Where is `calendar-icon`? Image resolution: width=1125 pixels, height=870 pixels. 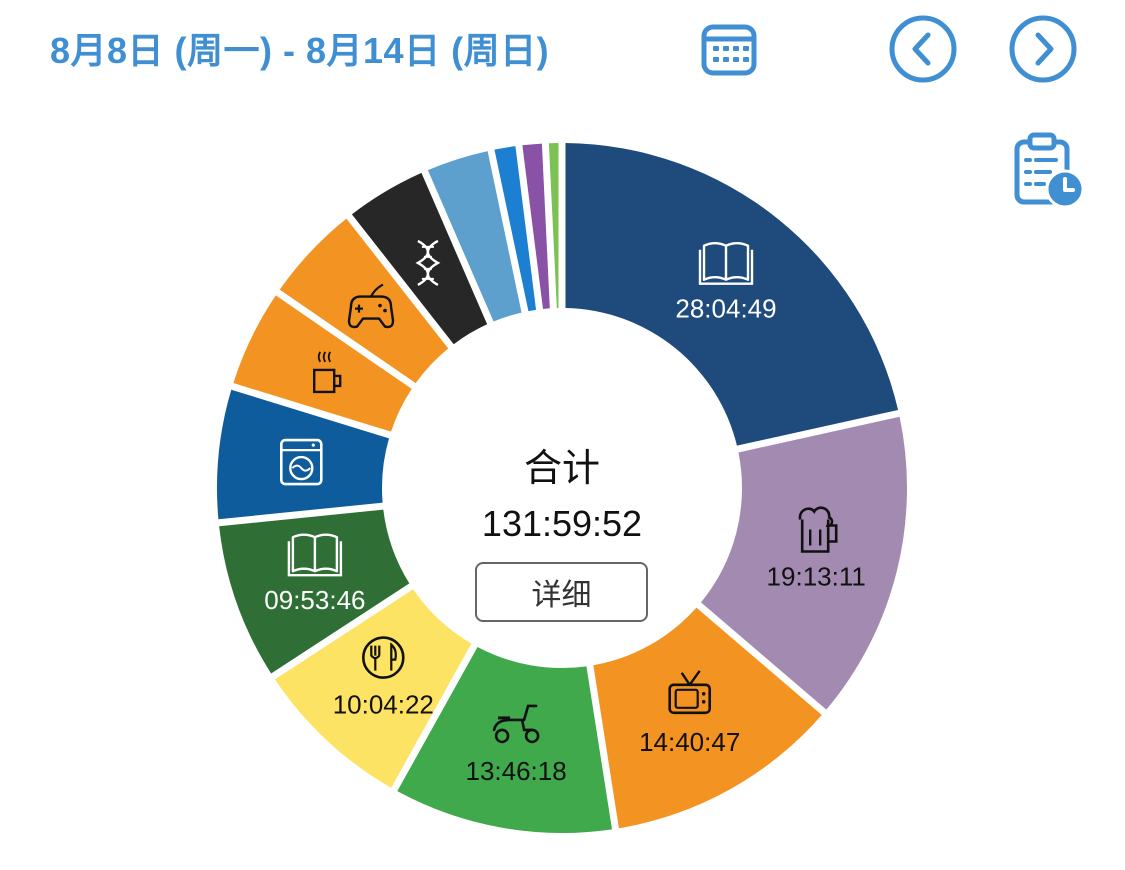 calendar-icon is located at coordinates (729, 49).